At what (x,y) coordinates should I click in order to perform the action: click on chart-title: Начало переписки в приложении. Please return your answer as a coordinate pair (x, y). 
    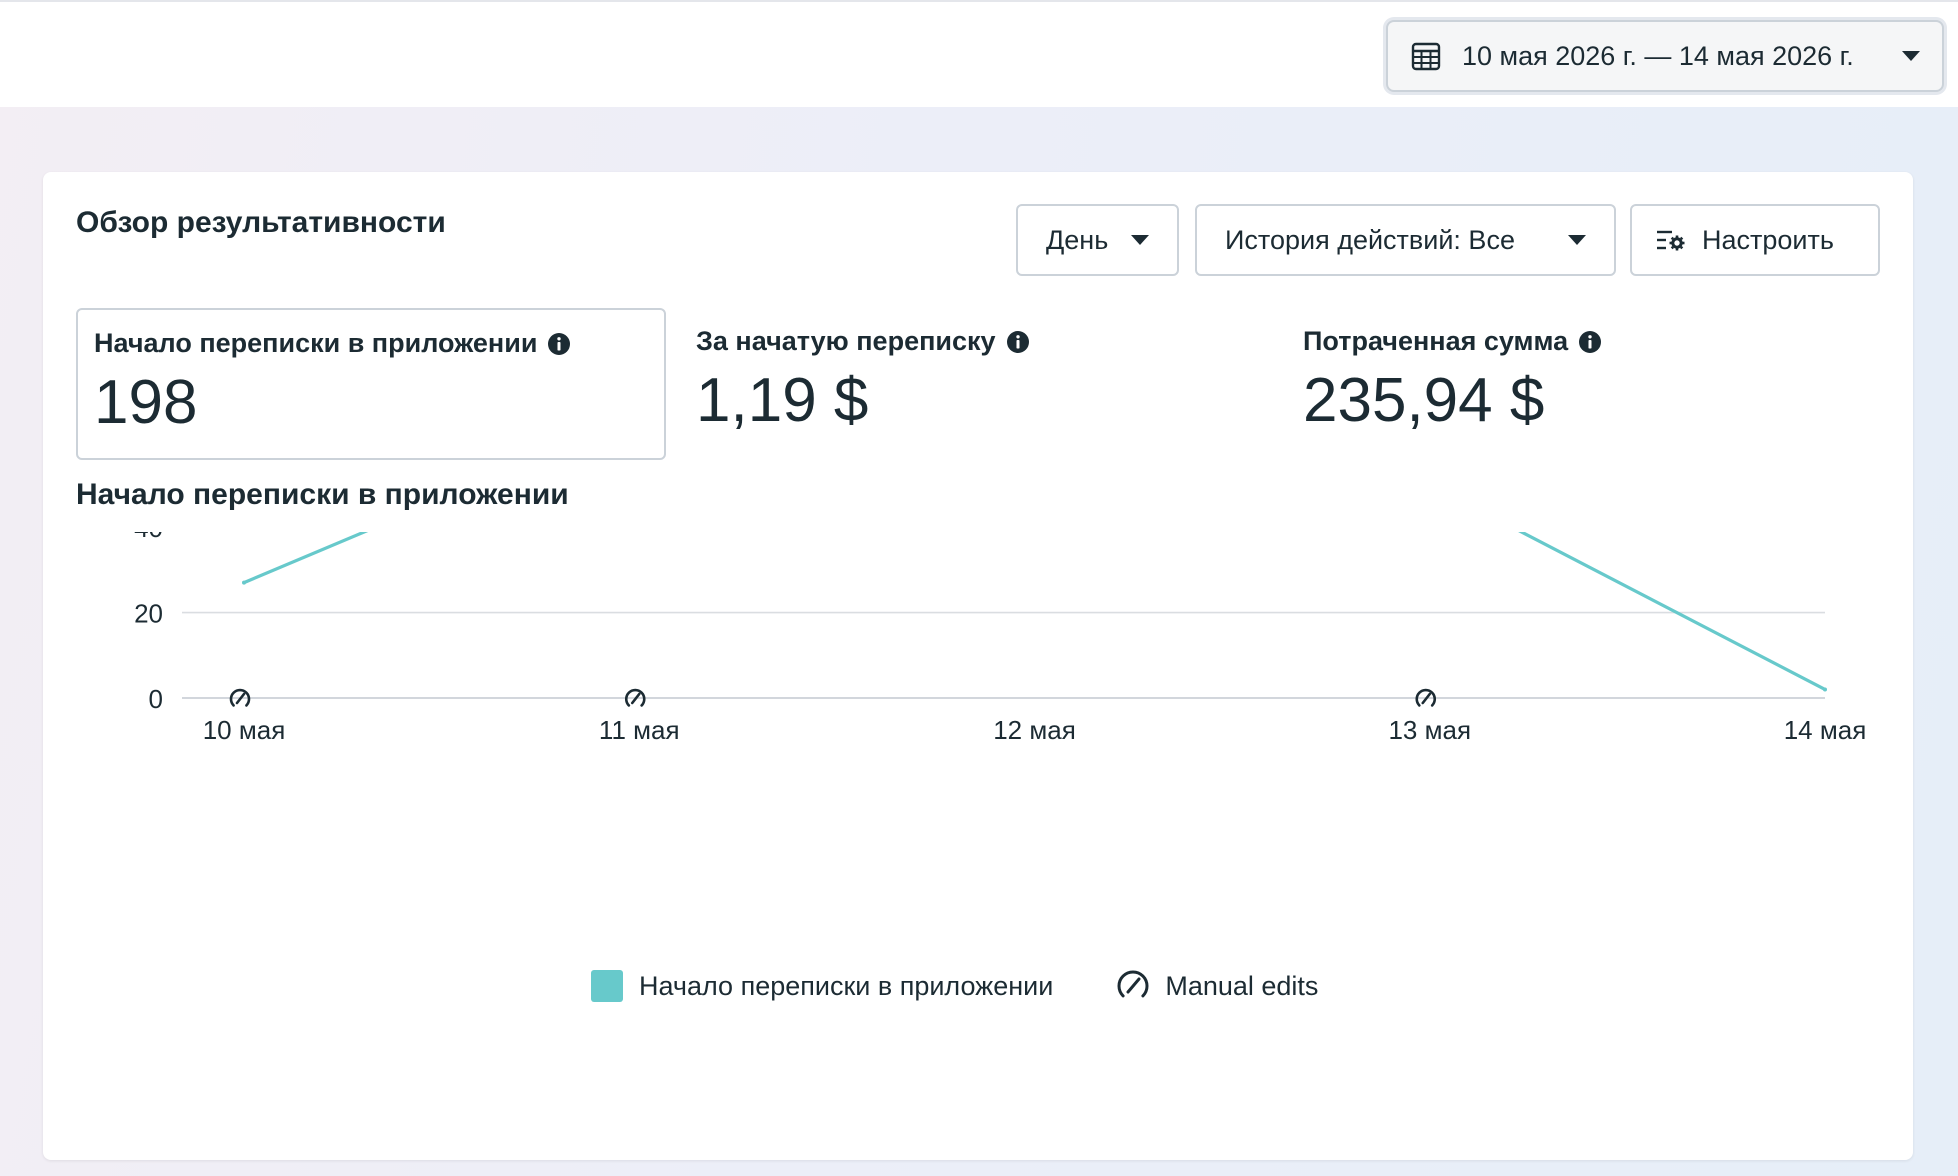
    Looking at the image, I should click on (322, 494).